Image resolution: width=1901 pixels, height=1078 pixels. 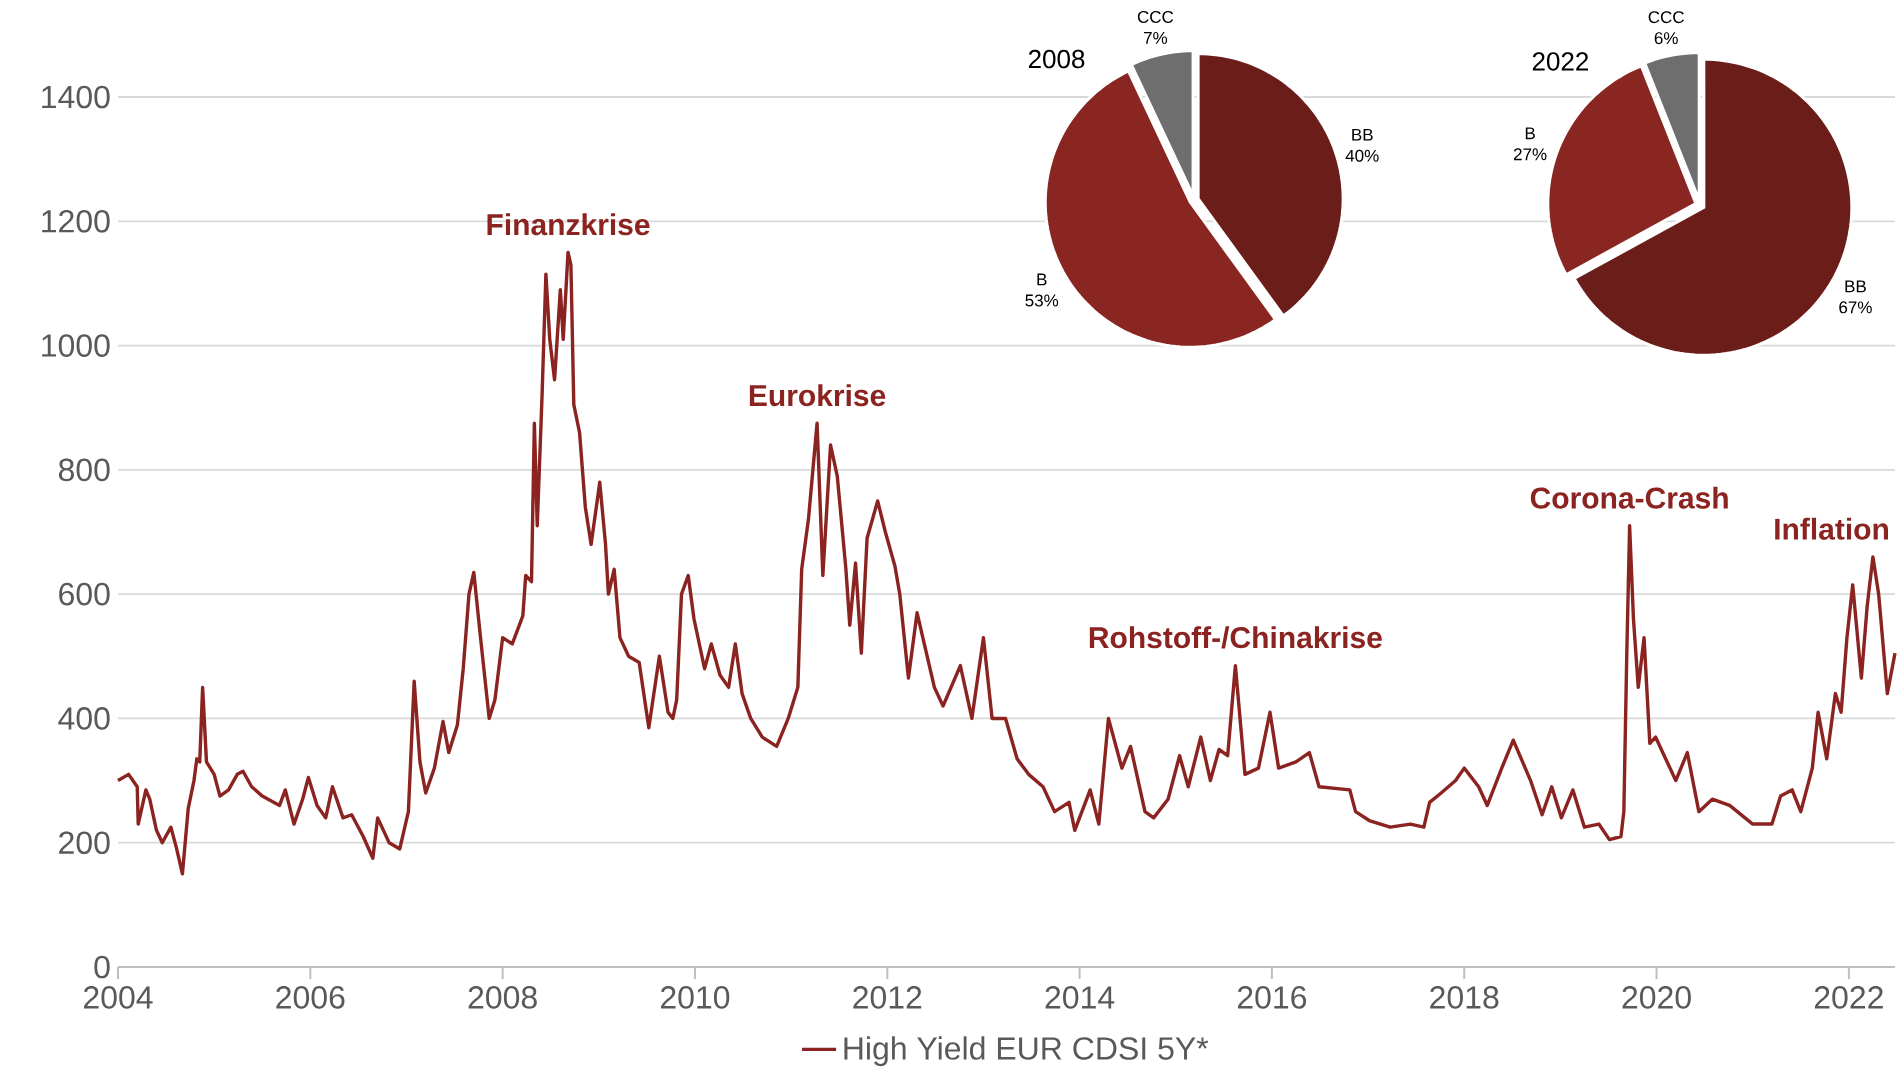 I want to click on y-tick-label: 200, so click(x=84, y=843).